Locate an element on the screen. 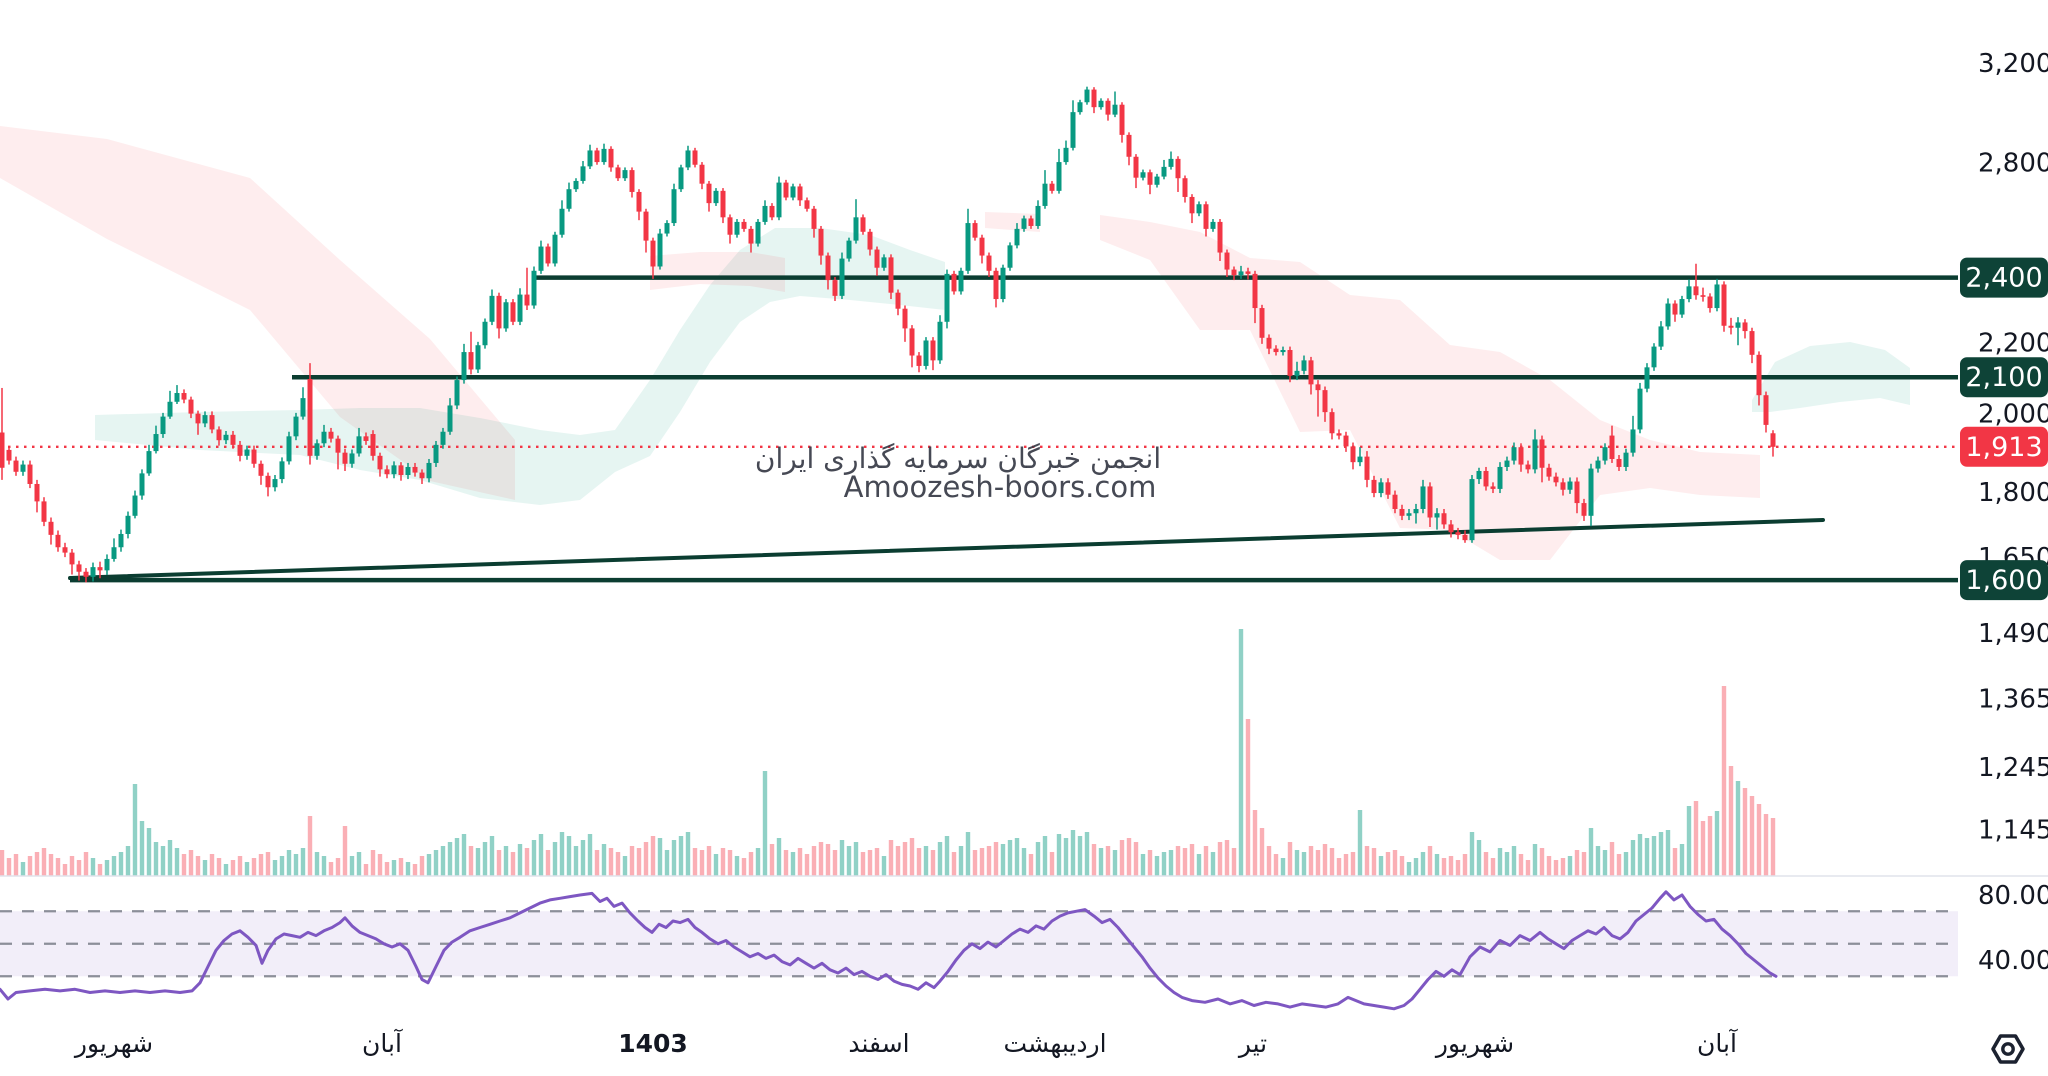  price-axis-label: 2,000 is located at coordinates (2013, 415).